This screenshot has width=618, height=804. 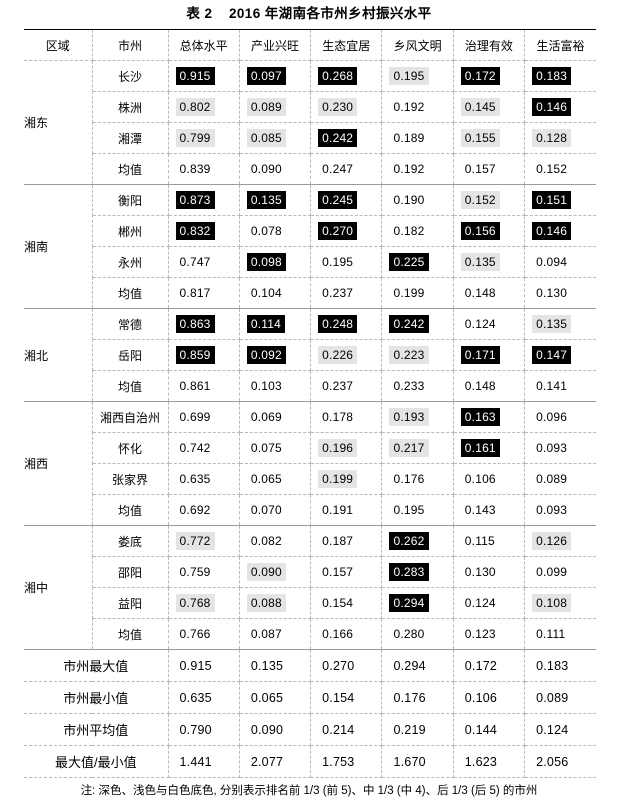 I want to click on value-cell: 0.192, so click(x=417, y=107).